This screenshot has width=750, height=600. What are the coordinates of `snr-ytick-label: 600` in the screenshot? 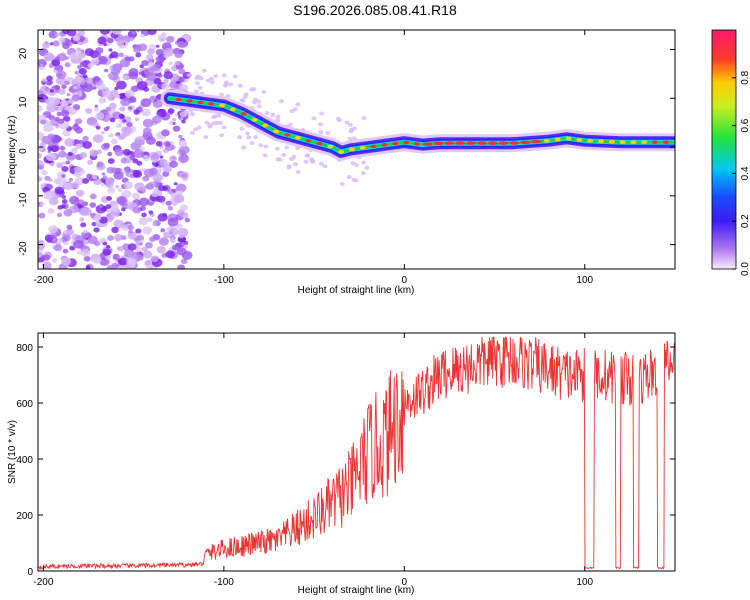 It's located at (24, 404).